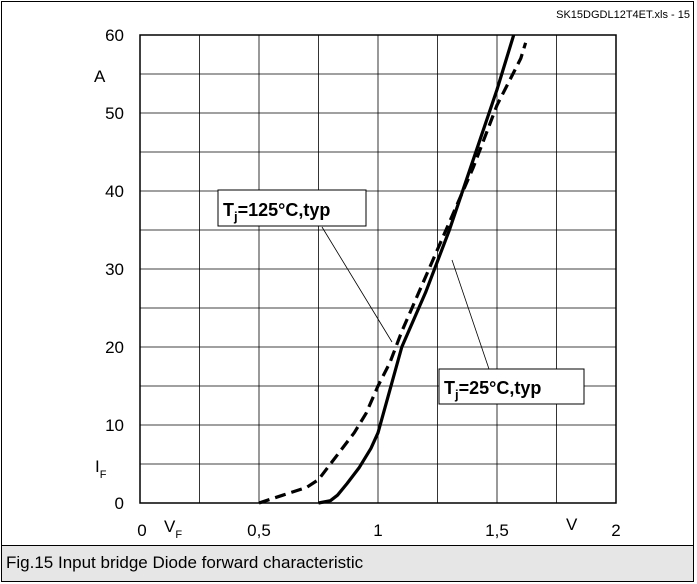 This screenshot has width=697, height=584. Describe the element at coordinates (276, 212) in the screenshot. I see `annotation-hot: Tj=125°C,typ` at that location.